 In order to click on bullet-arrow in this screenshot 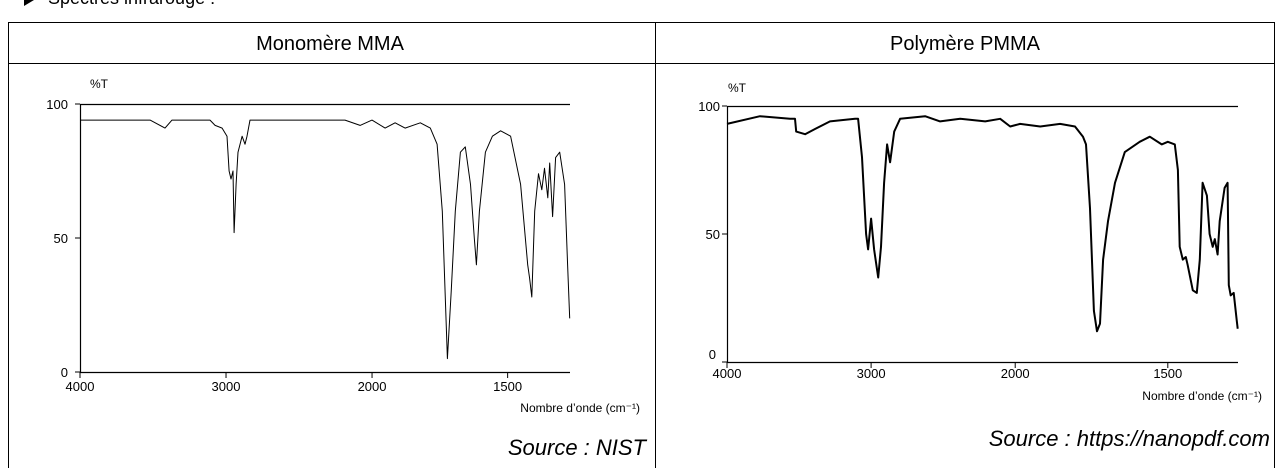, I will do `click(29, 3)`.